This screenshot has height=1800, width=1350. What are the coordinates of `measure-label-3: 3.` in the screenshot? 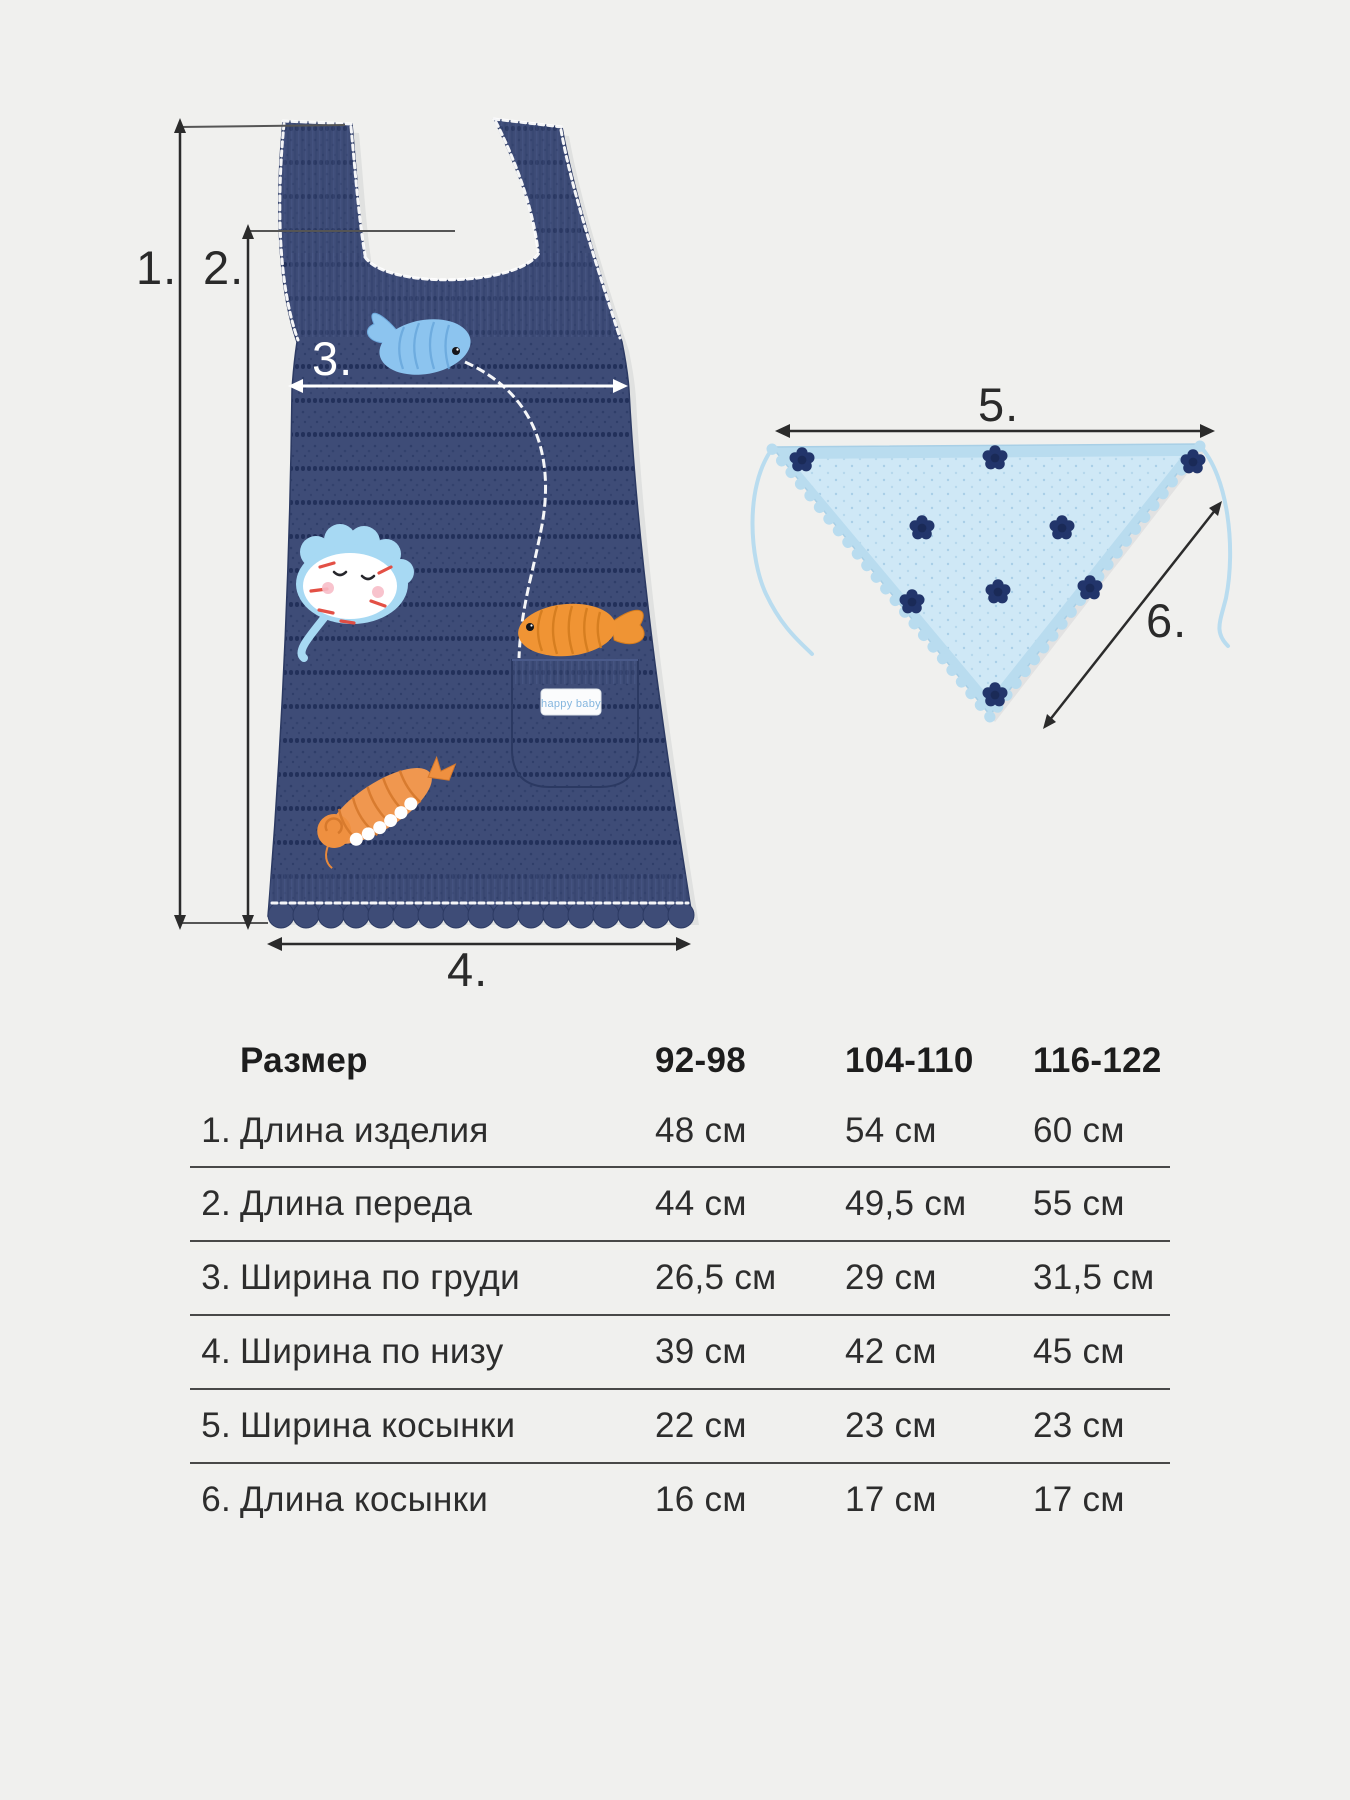 It's located at (332, 358).